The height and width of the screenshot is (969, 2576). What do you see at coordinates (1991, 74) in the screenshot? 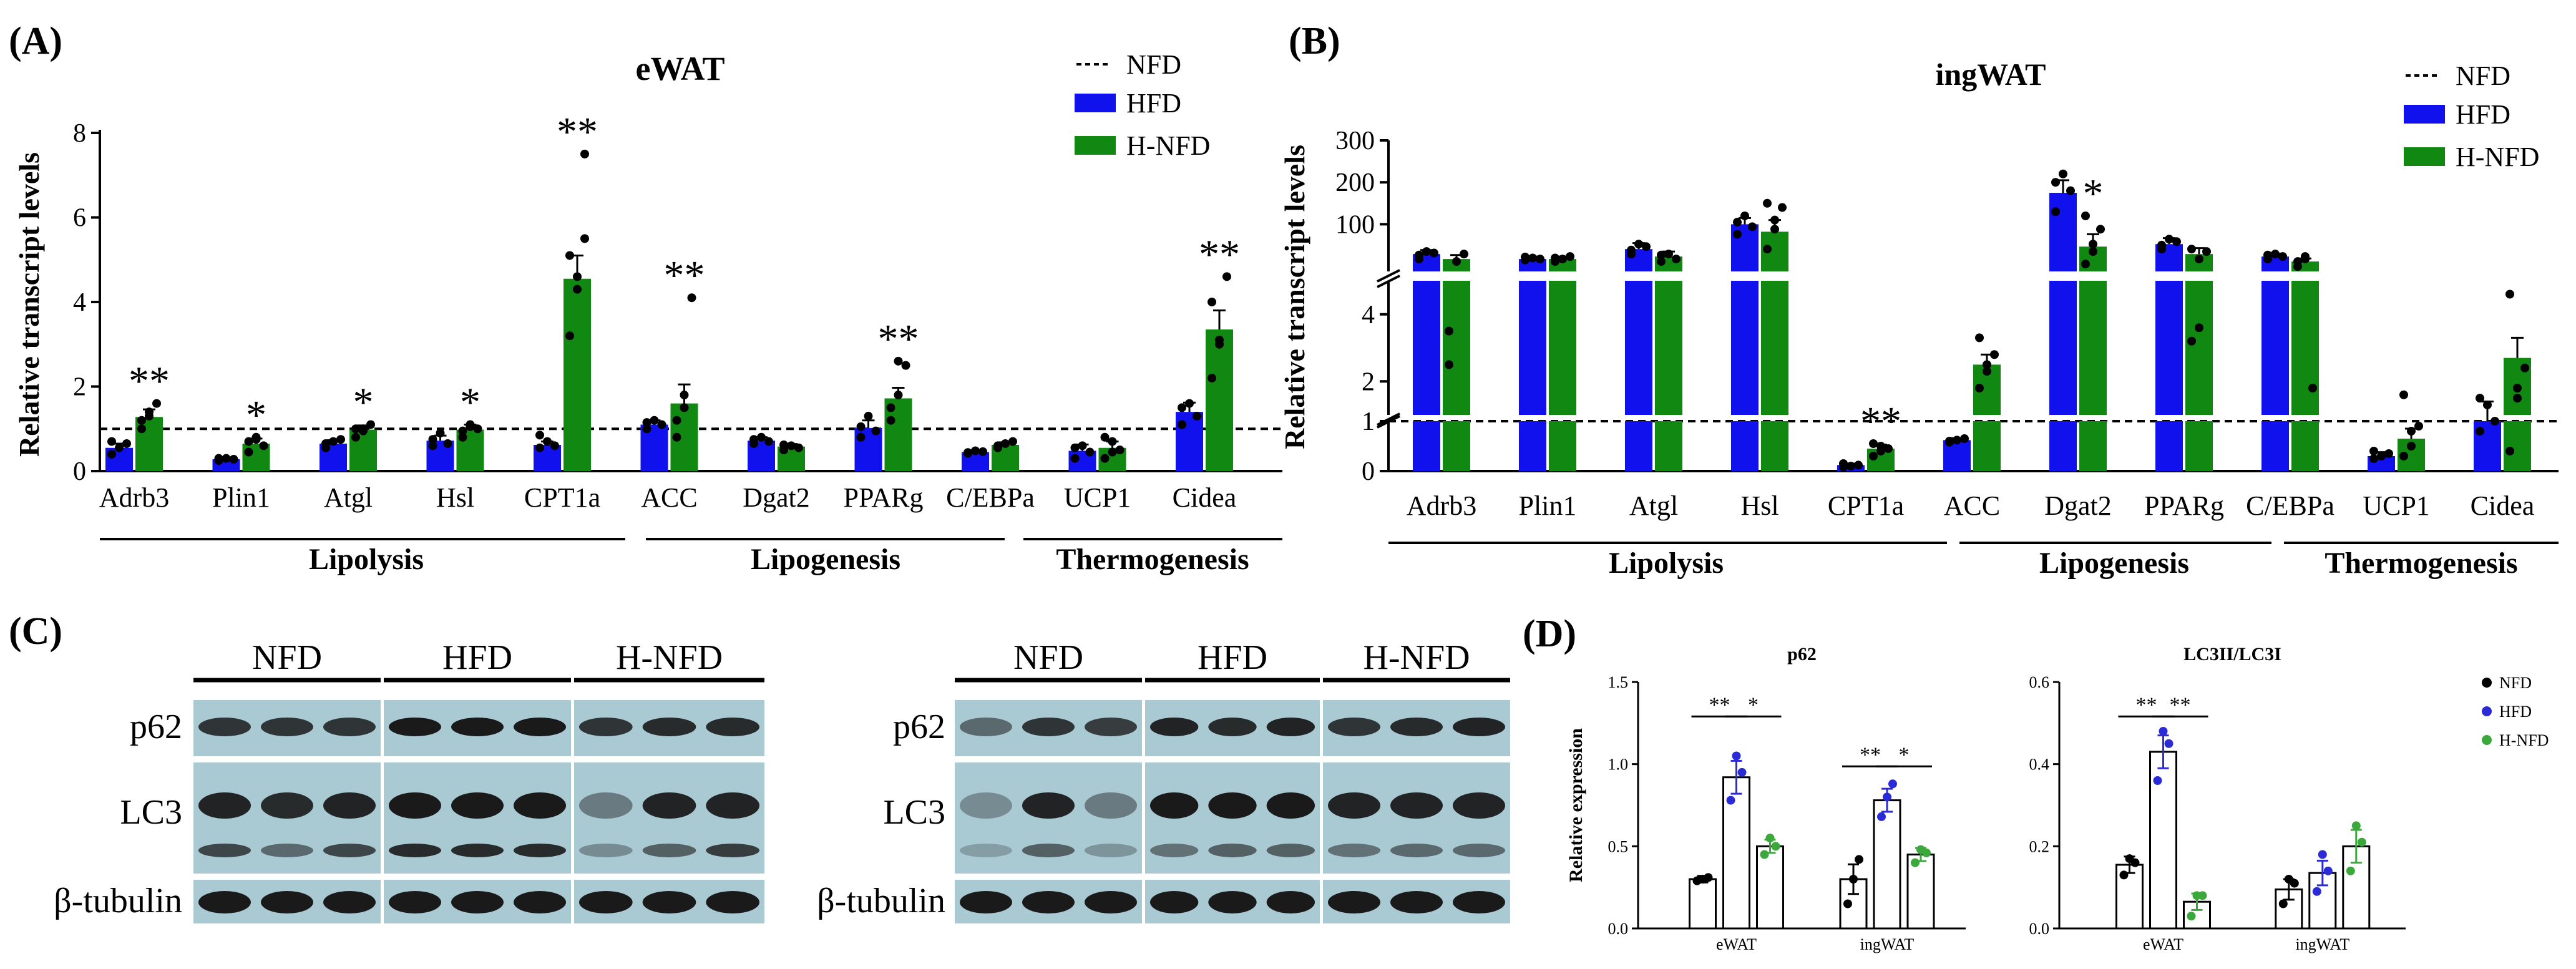
I see `panel-b-title: ingWAT` at bounding box center [1991, 74].